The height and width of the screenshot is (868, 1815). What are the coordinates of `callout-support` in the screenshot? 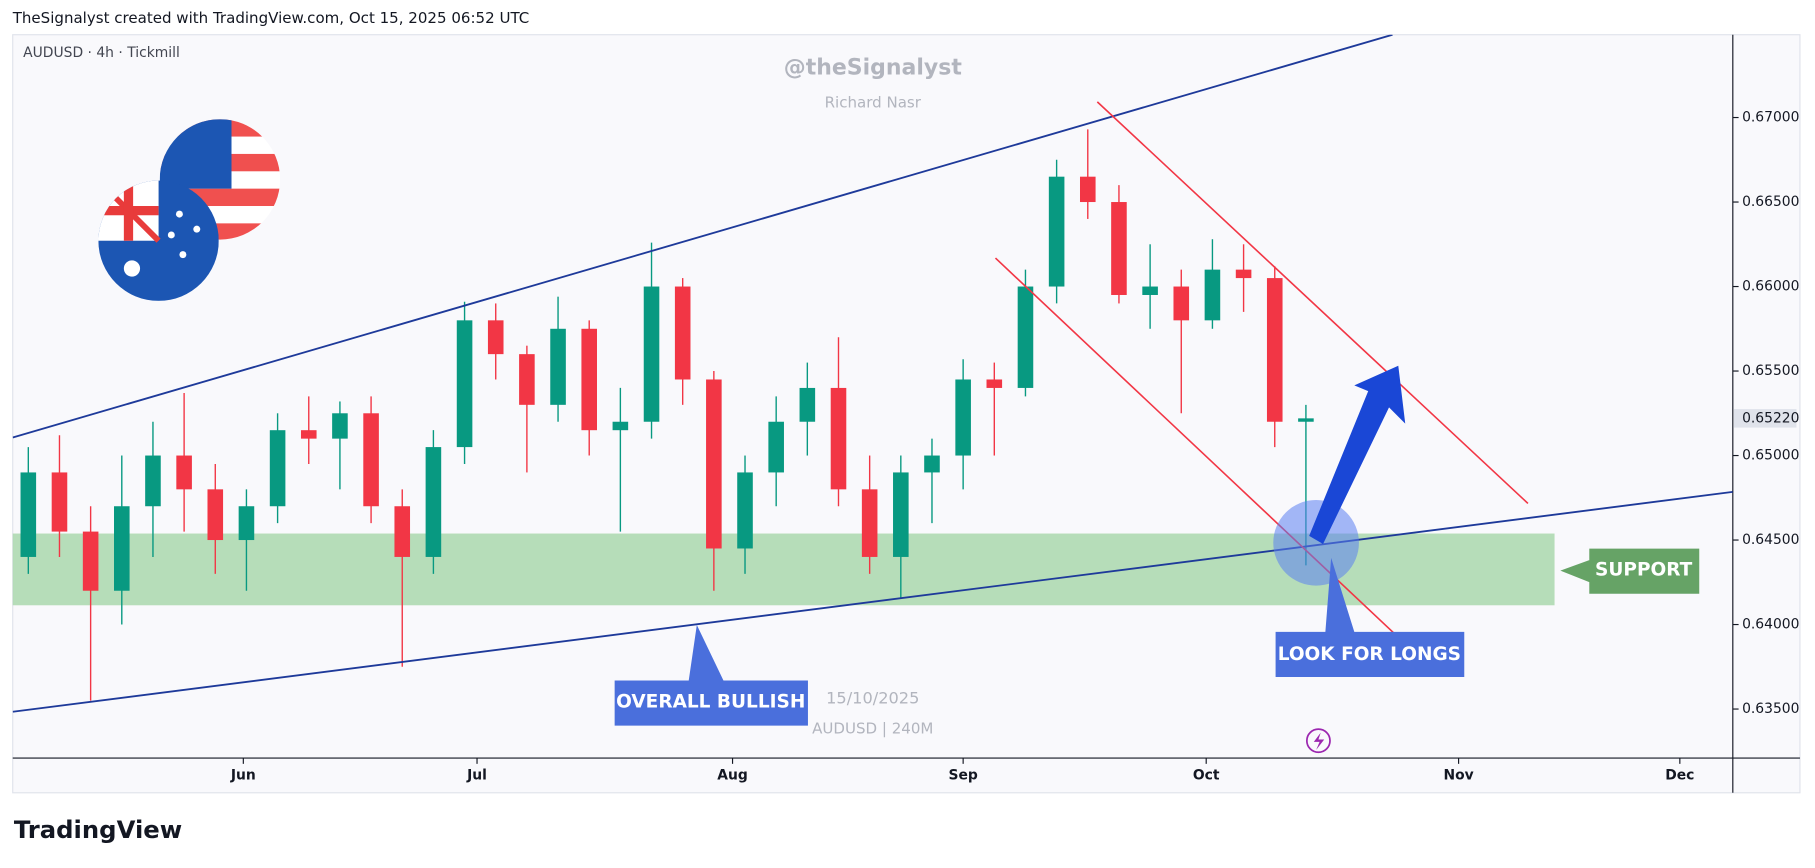 It's located at (1630, 571).